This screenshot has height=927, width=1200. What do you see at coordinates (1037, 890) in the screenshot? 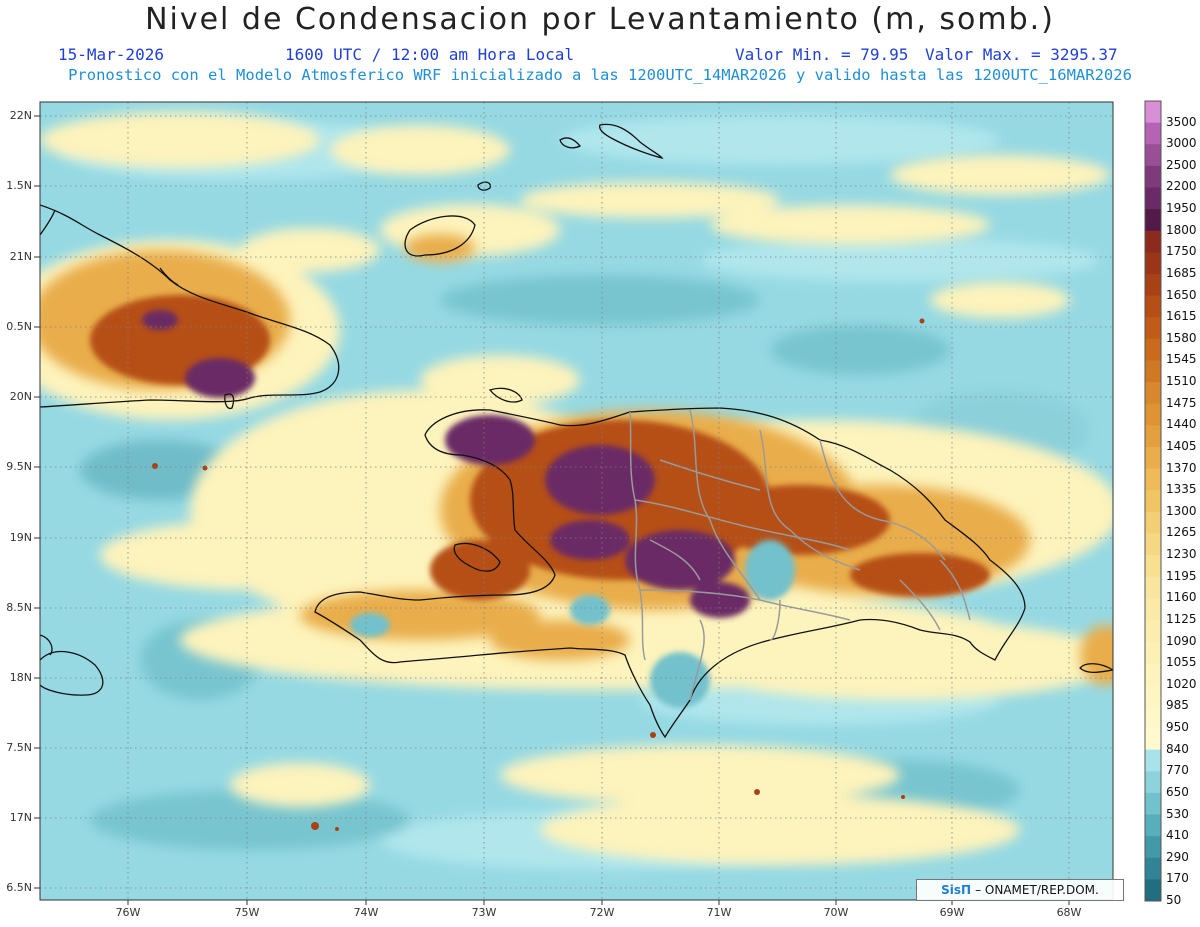
I see `credit-text: – ONAMET/REP.DOM.` at bounding box center [1037, 890].